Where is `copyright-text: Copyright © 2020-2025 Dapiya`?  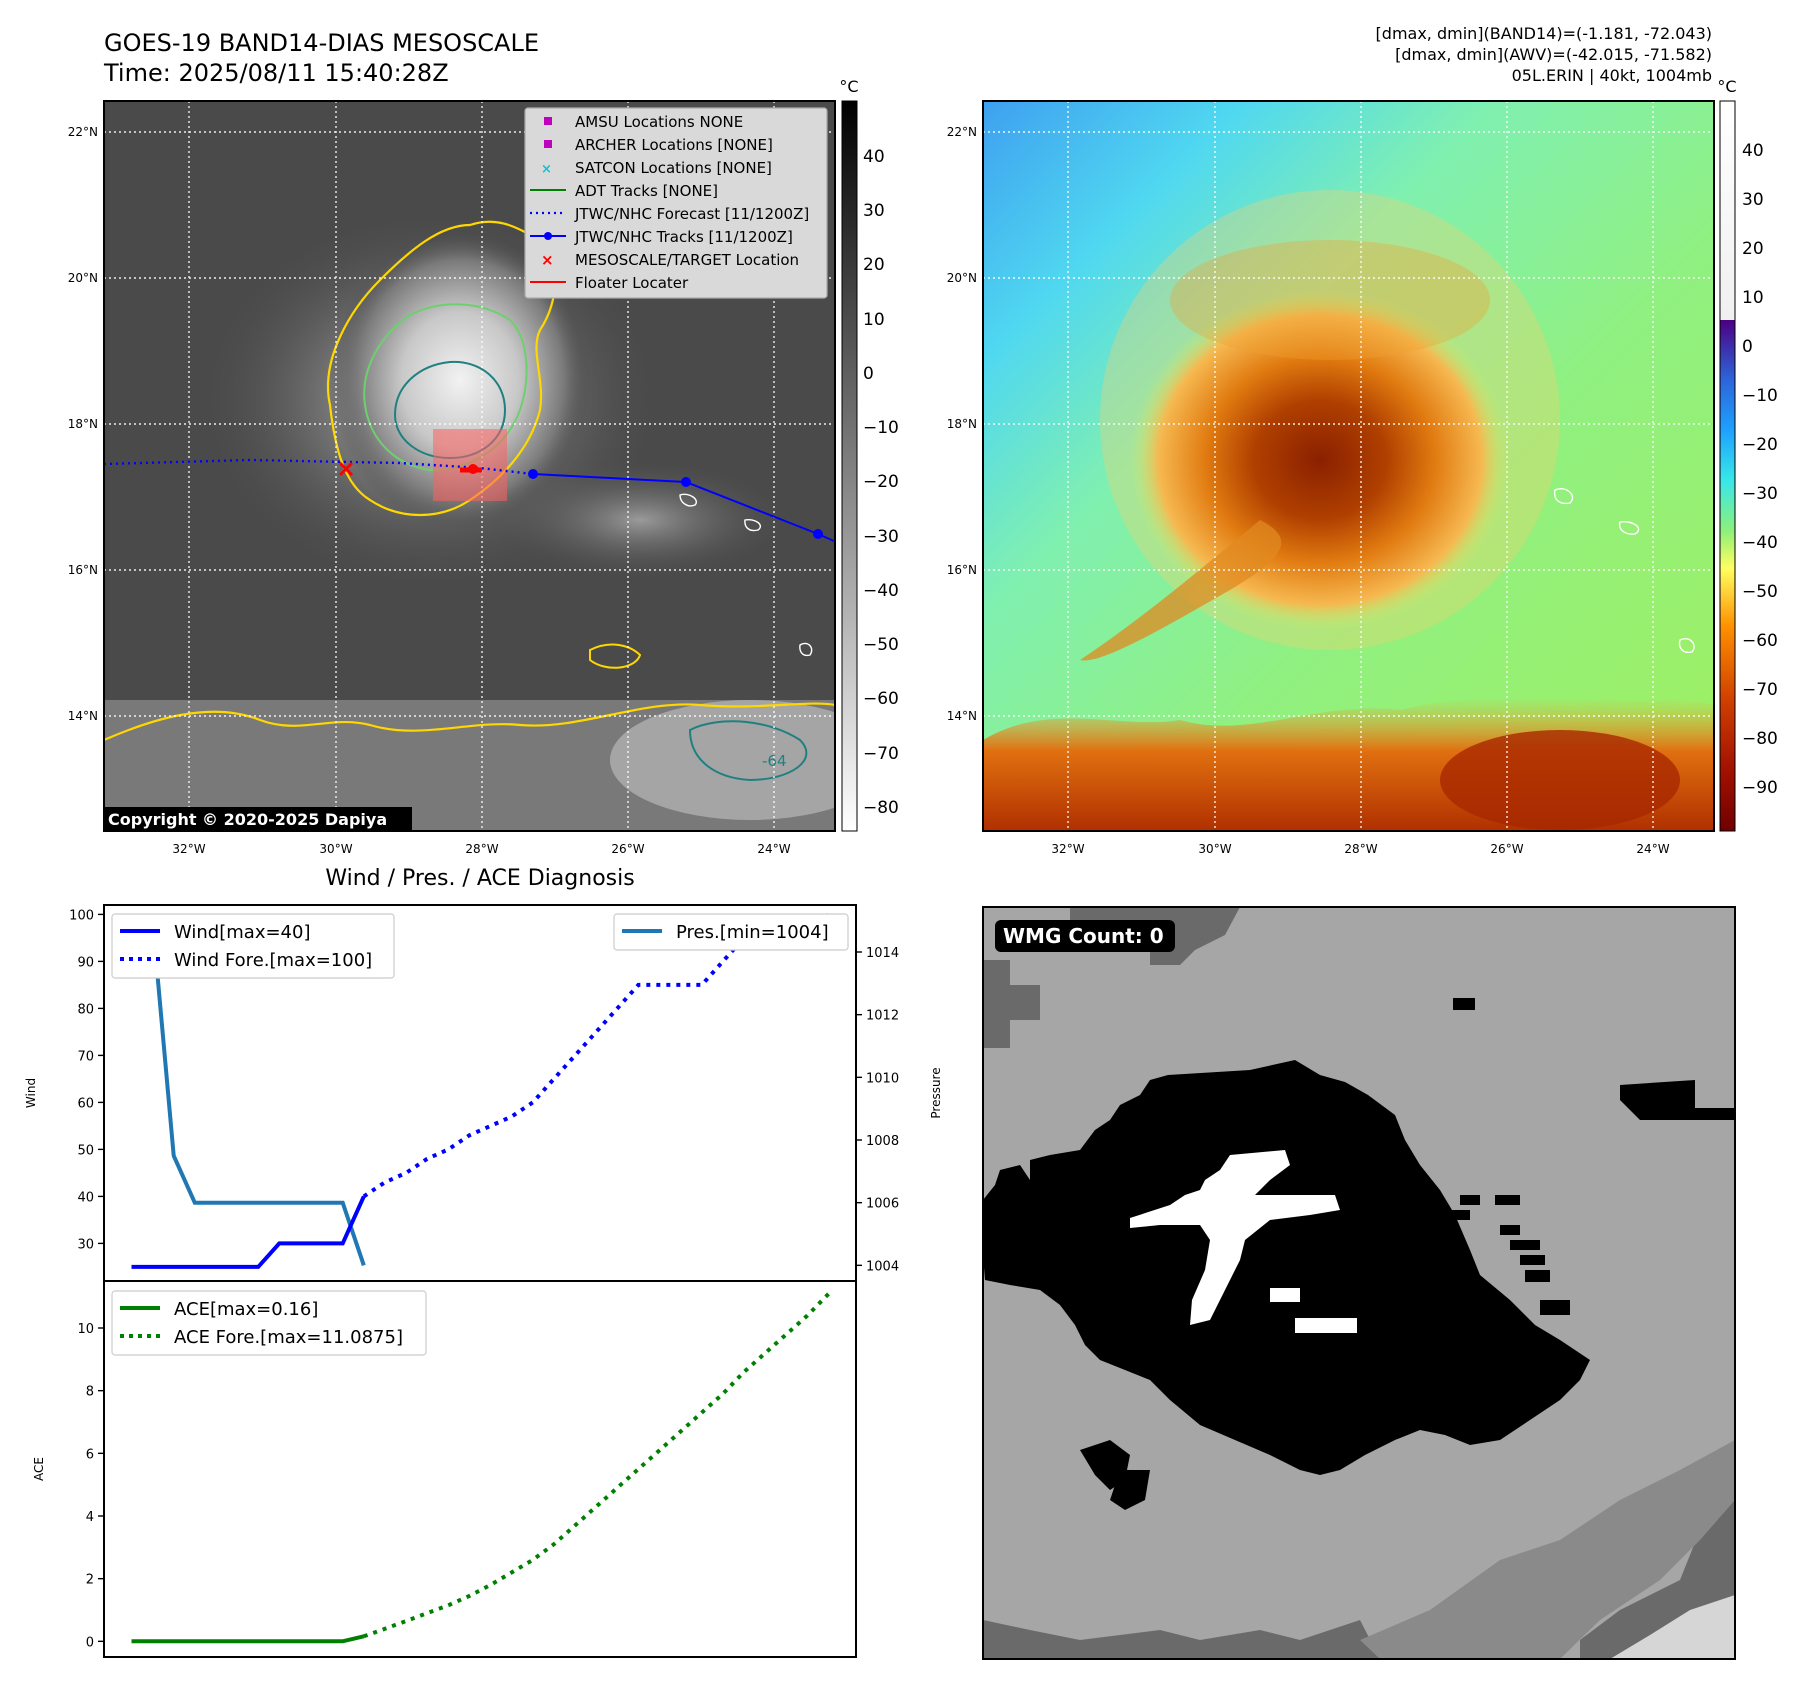
copyright-text: Copyright © 2020-2025 Dapiya is located at coordinates (247, 819).